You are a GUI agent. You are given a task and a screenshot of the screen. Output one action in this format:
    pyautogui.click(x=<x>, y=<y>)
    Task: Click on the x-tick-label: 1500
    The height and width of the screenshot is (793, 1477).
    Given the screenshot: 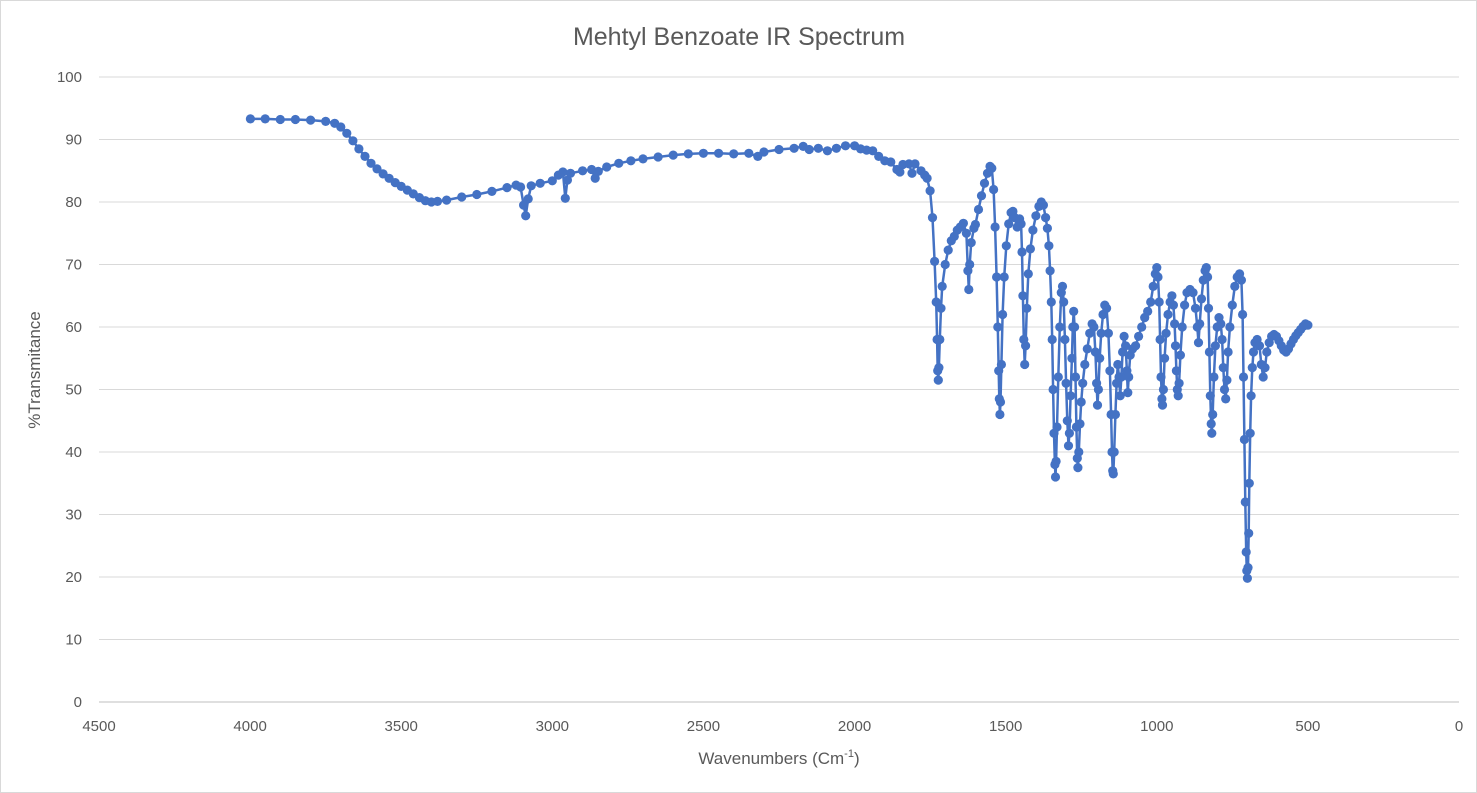 What is the action you would take?
    pyautogui.click(x=1005, y=726)
    